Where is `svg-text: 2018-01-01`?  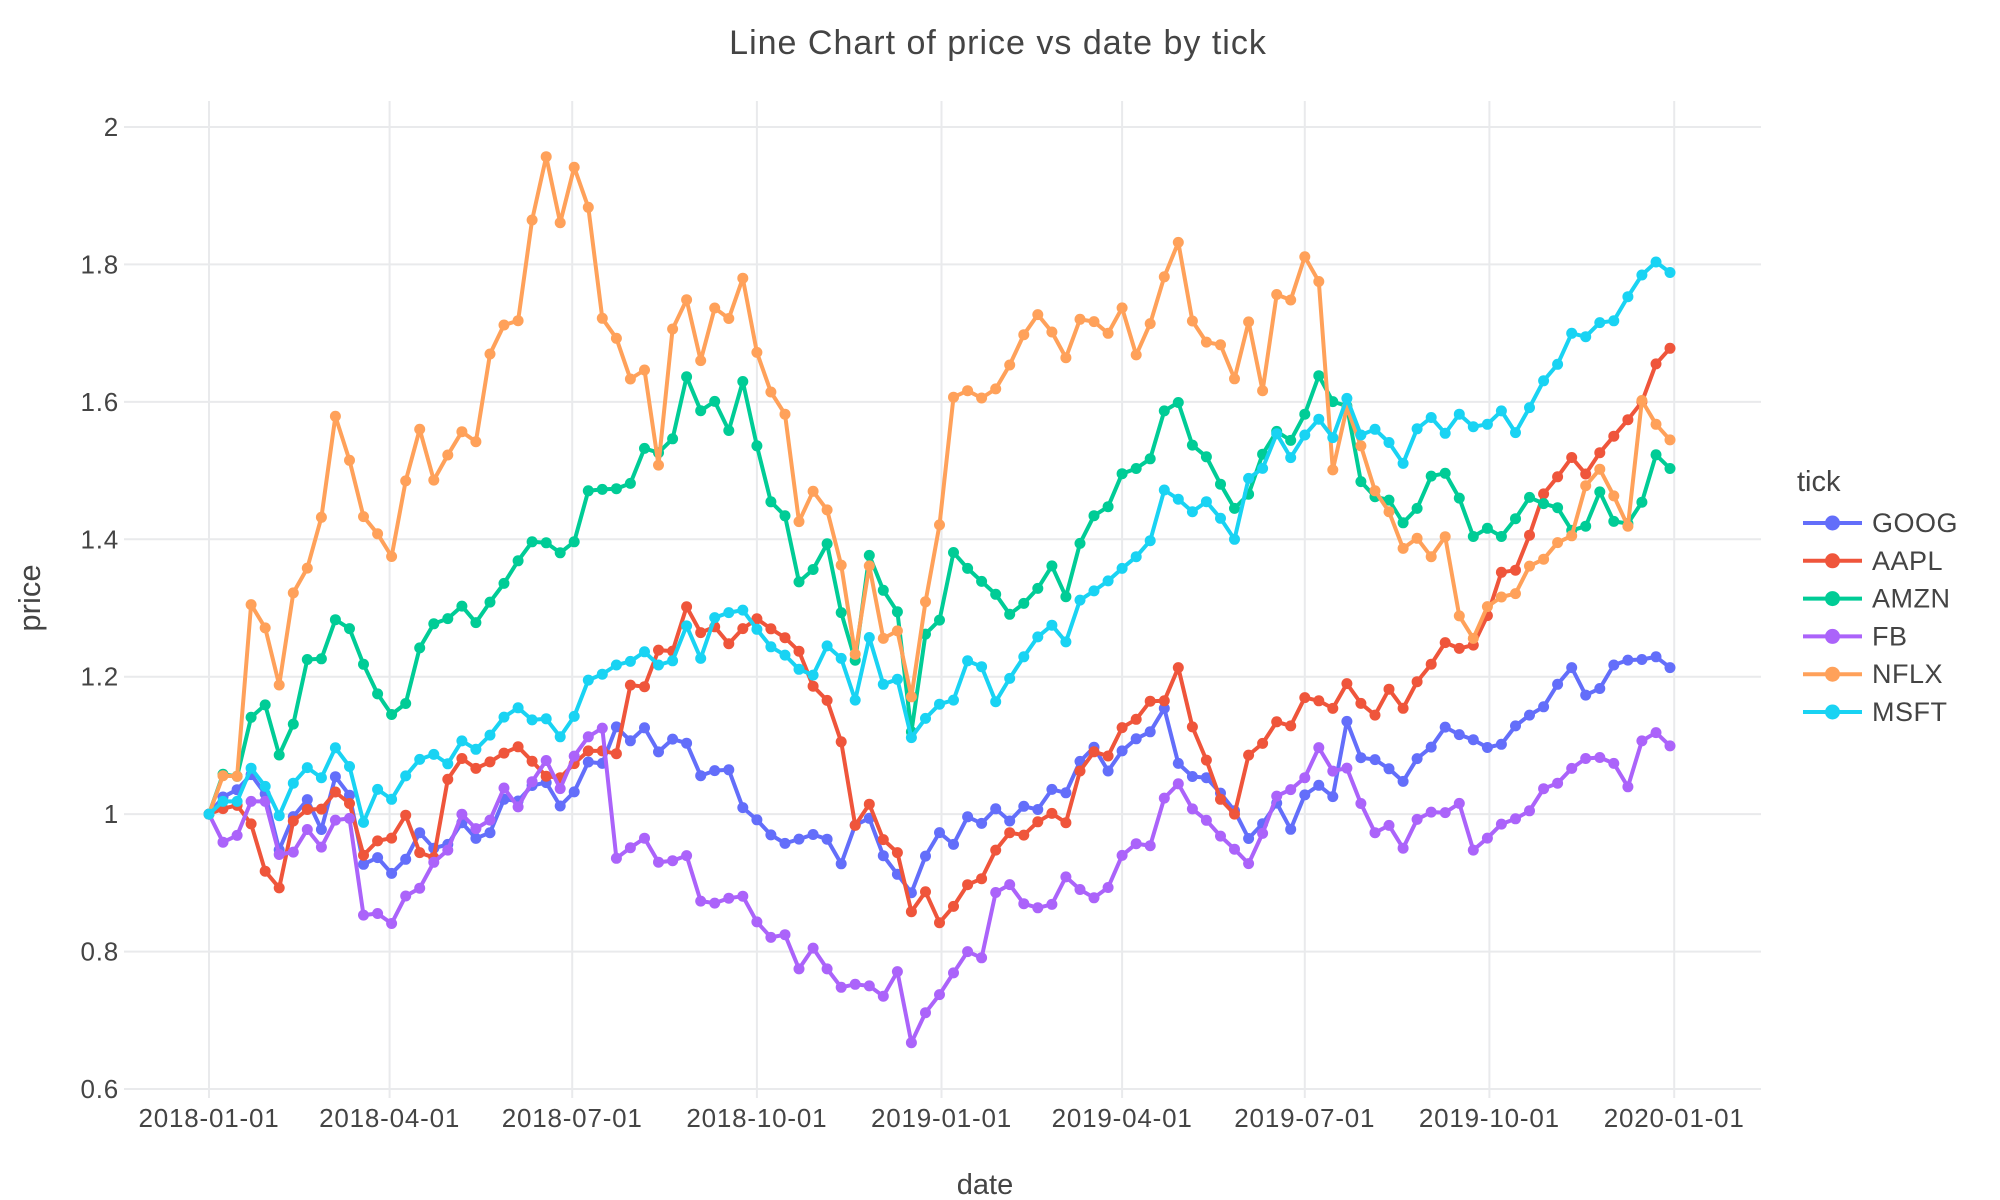
svg-text: 2018-01-01 is located at coordinates (209, 1118).